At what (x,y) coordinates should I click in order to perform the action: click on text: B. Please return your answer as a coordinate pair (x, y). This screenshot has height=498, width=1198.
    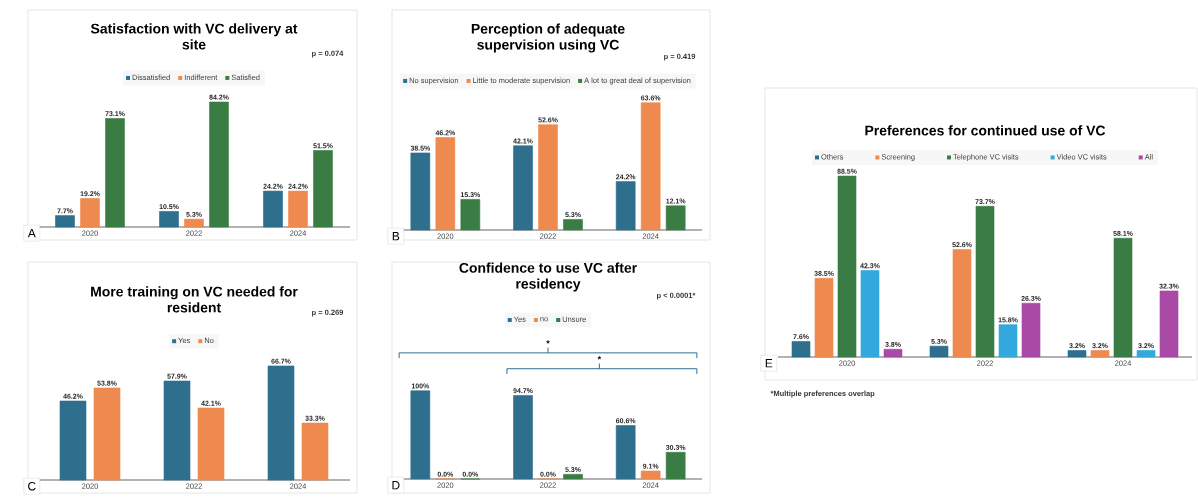
    Looking at the image, I should click on (396, 236).